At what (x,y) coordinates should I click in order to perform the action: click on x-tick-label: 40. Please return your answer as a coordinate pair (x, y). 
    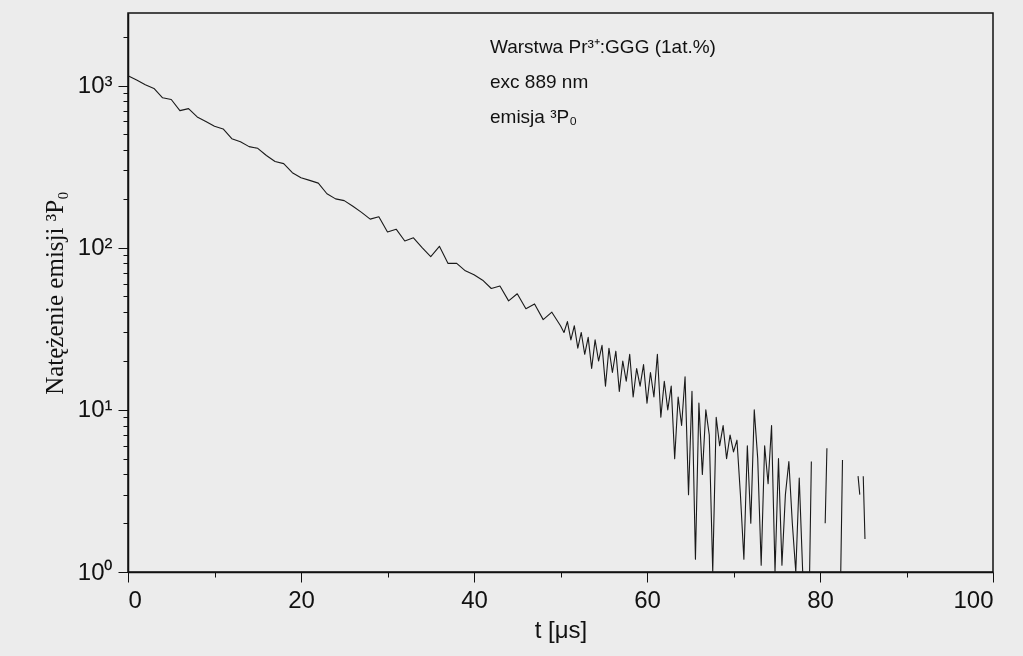
    Looking at the image, I should click on (474, 599).